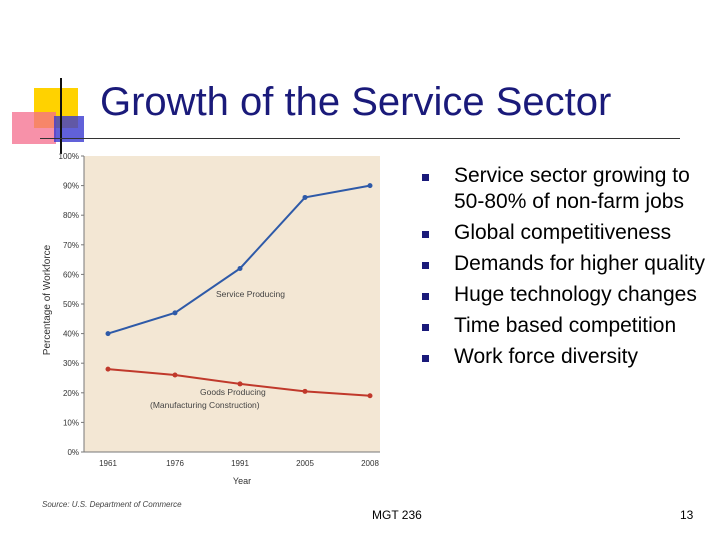  I want to click on series-lines, so click(239, 291).